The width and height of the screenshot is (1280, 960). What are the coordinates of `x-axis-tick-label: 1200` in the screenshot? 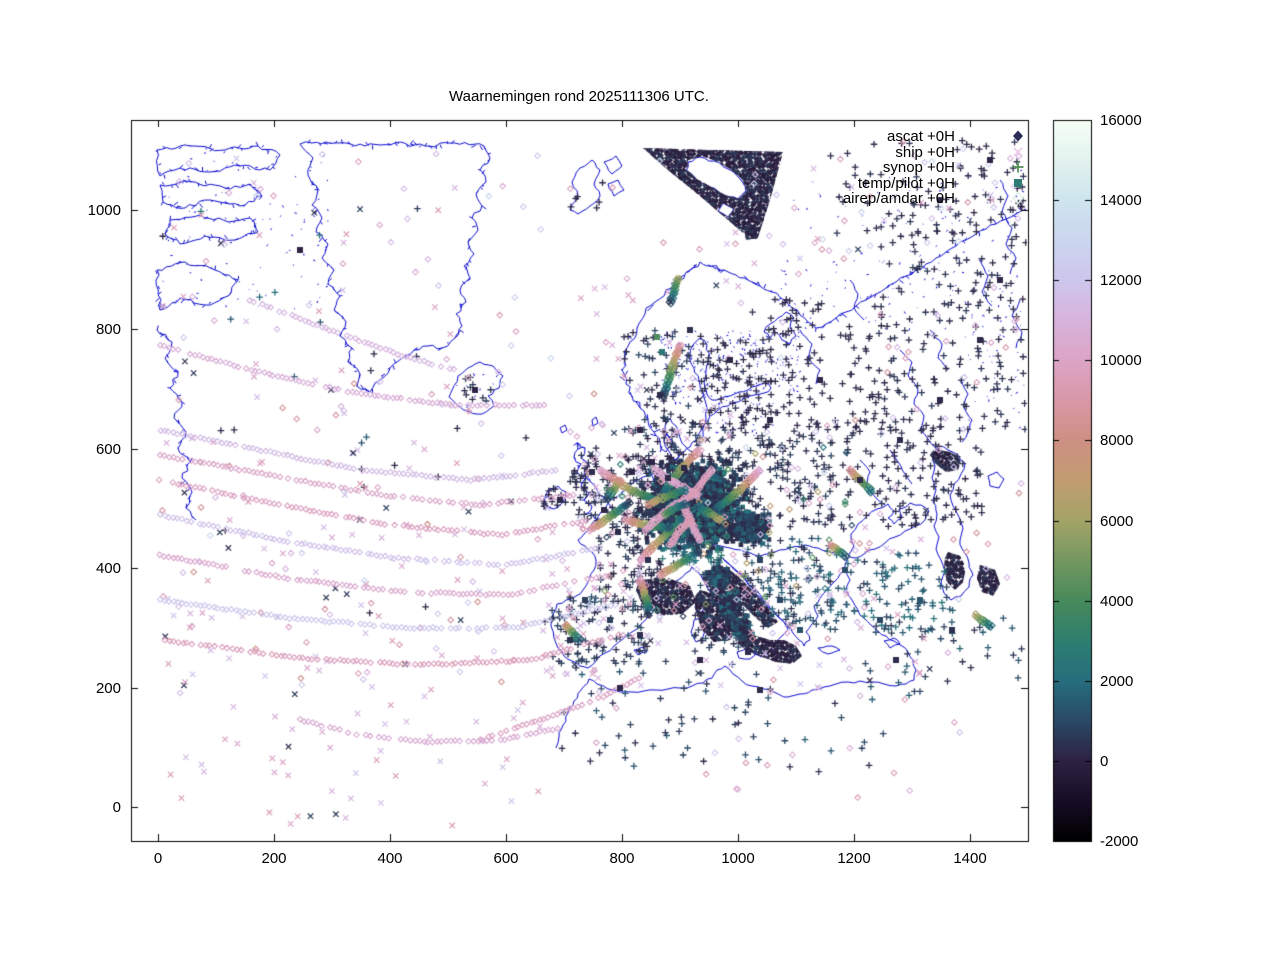 It's located at (854, 858).